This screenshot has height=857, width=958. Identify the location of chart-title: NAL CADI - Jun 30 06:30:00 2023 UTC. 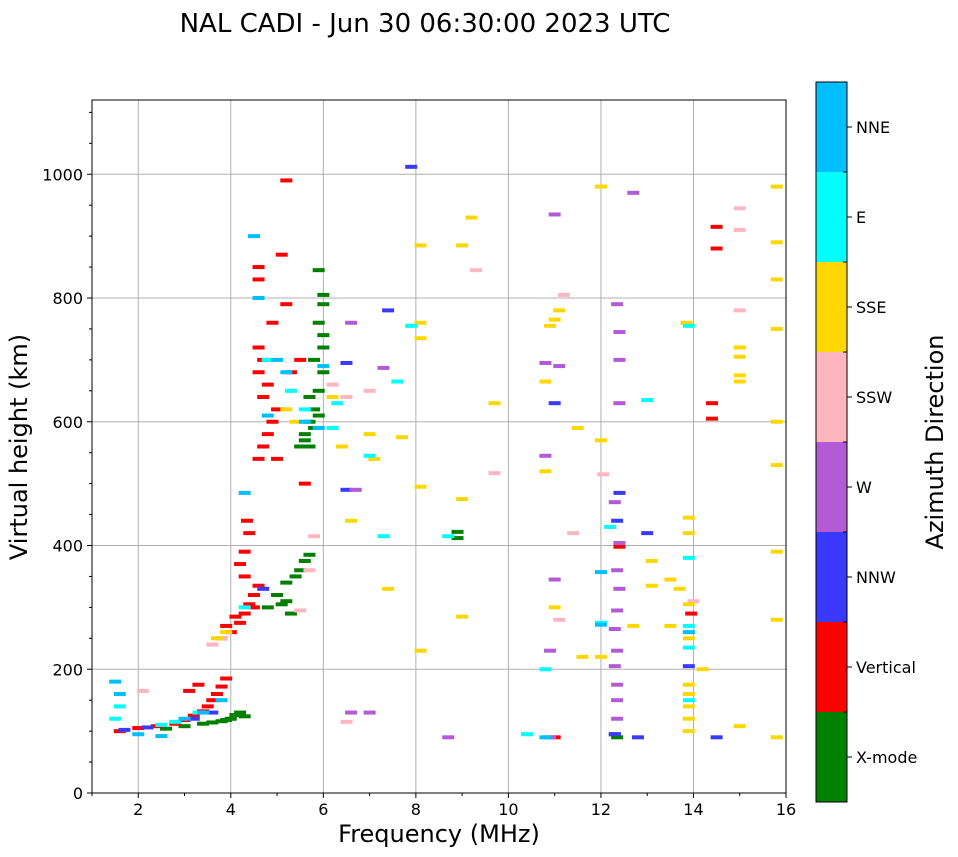
(425, 24).